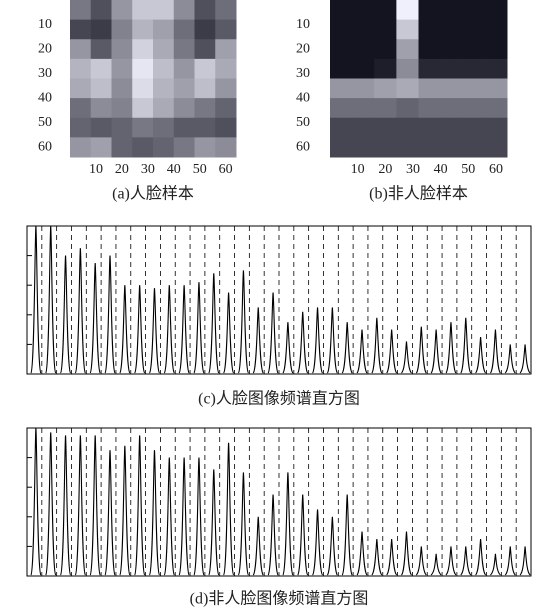  What do you see at coordinates (148, 169) in the screenshot?
I see `x-tick-label: 30` at bounding box center [148, 169].